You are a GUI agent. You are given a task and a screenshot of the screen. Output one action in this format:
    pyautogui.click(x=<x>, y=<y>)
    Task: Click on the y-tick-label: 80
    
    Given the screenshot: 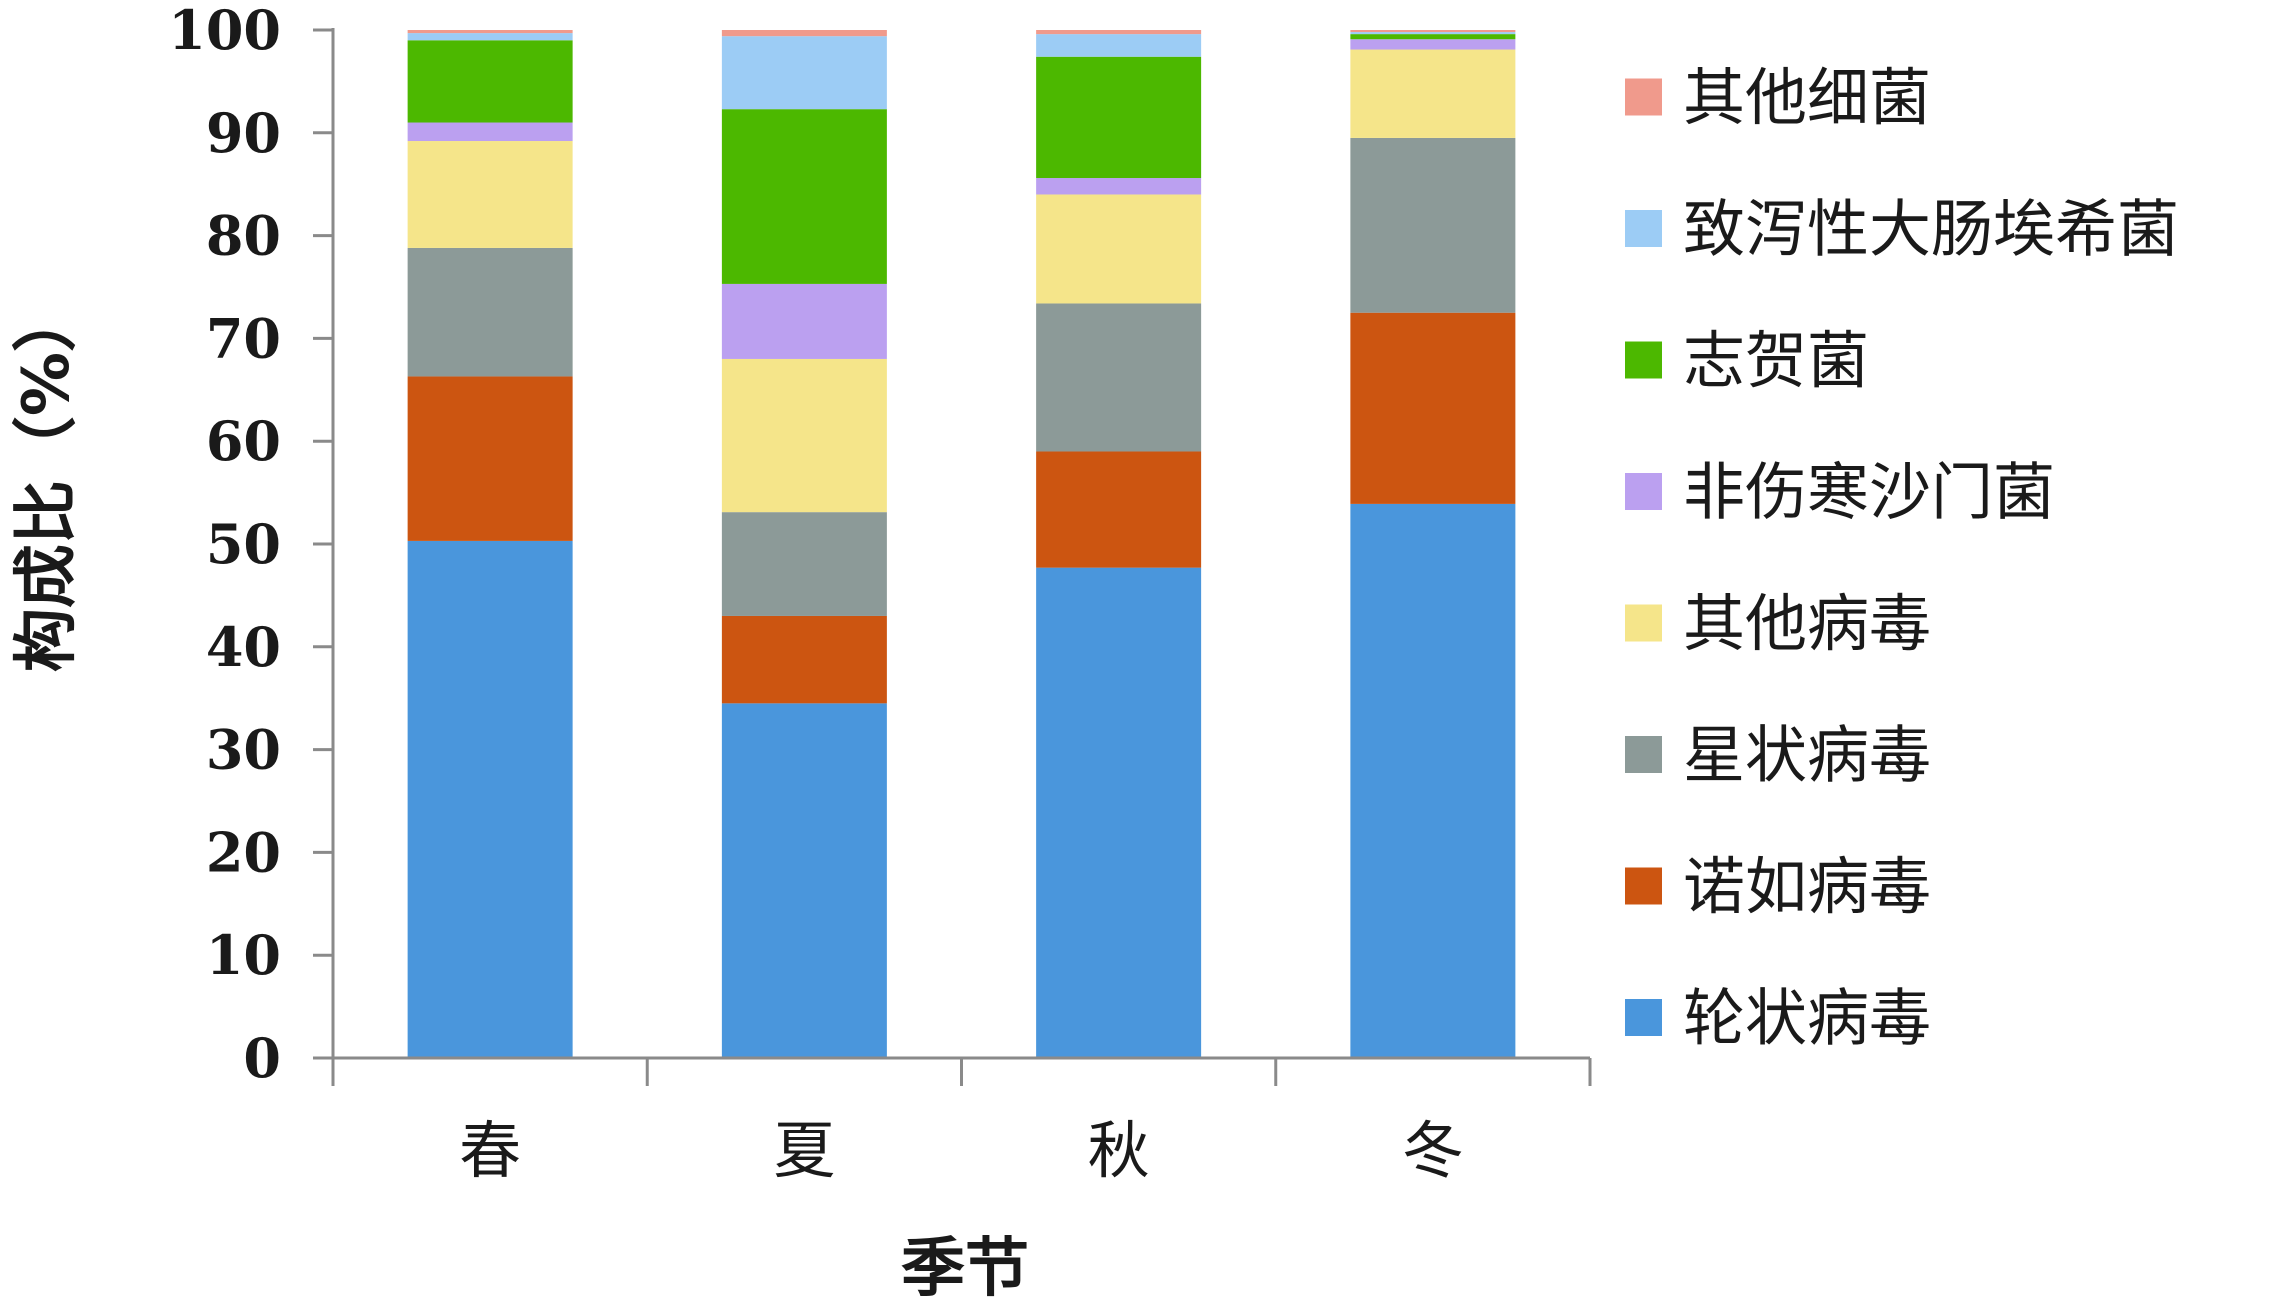 What is the action you would take?
    pyautogui.click(x=243, y=236)
    